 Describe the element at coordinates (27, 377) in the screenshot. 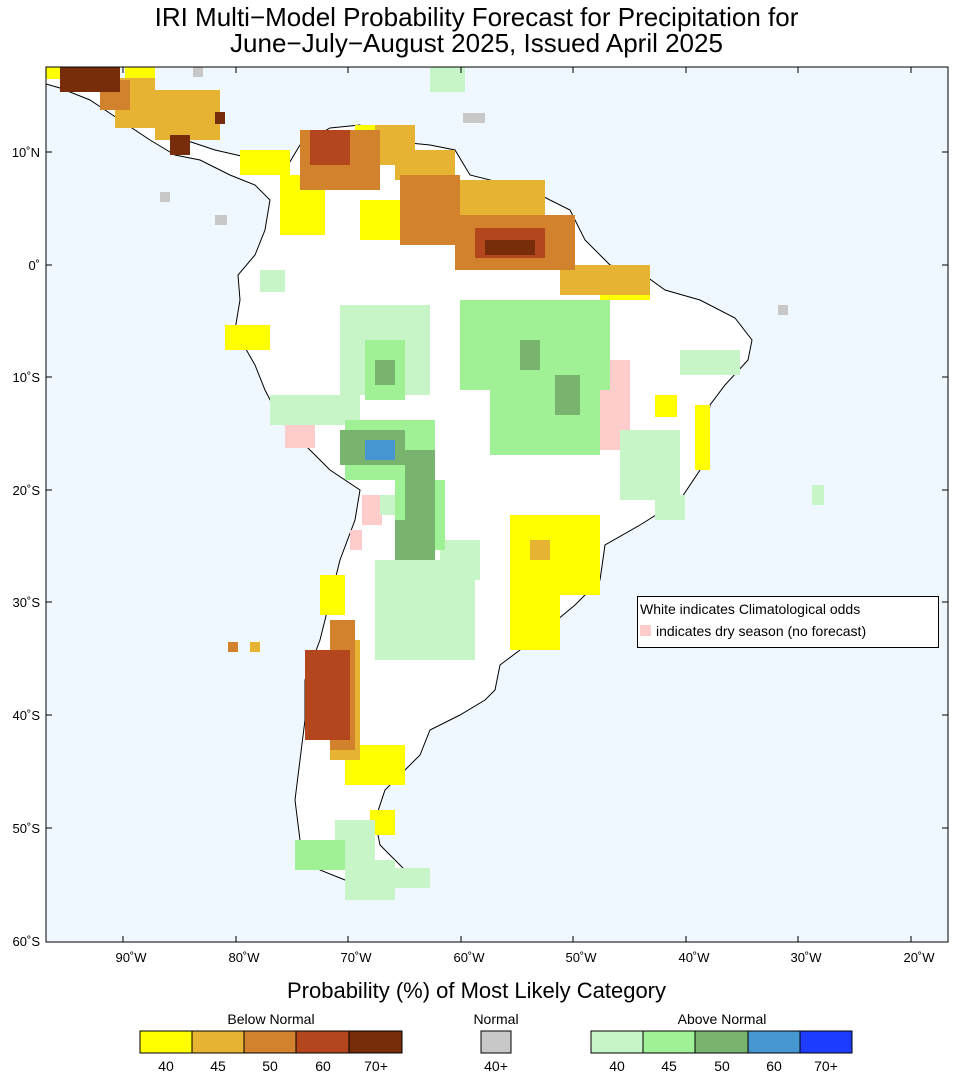

I see `lat-label: 10˚S` at that location.